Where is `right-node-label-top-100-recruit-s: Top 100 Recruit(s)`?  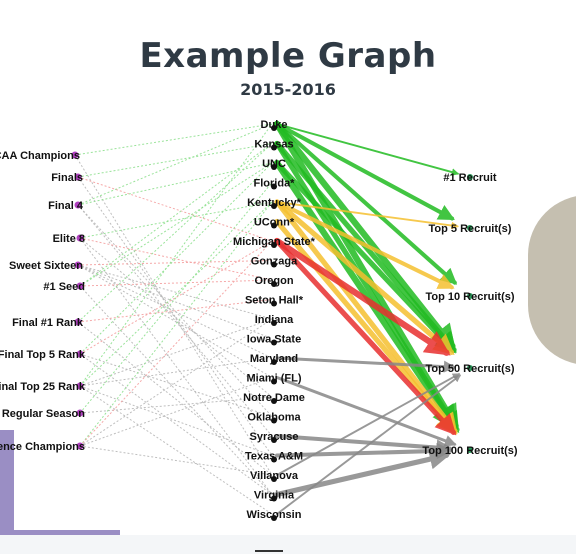
right-node-label-top-100-recruit-s: Top 100 Recruit(s) is located at coordinates (469, 451).